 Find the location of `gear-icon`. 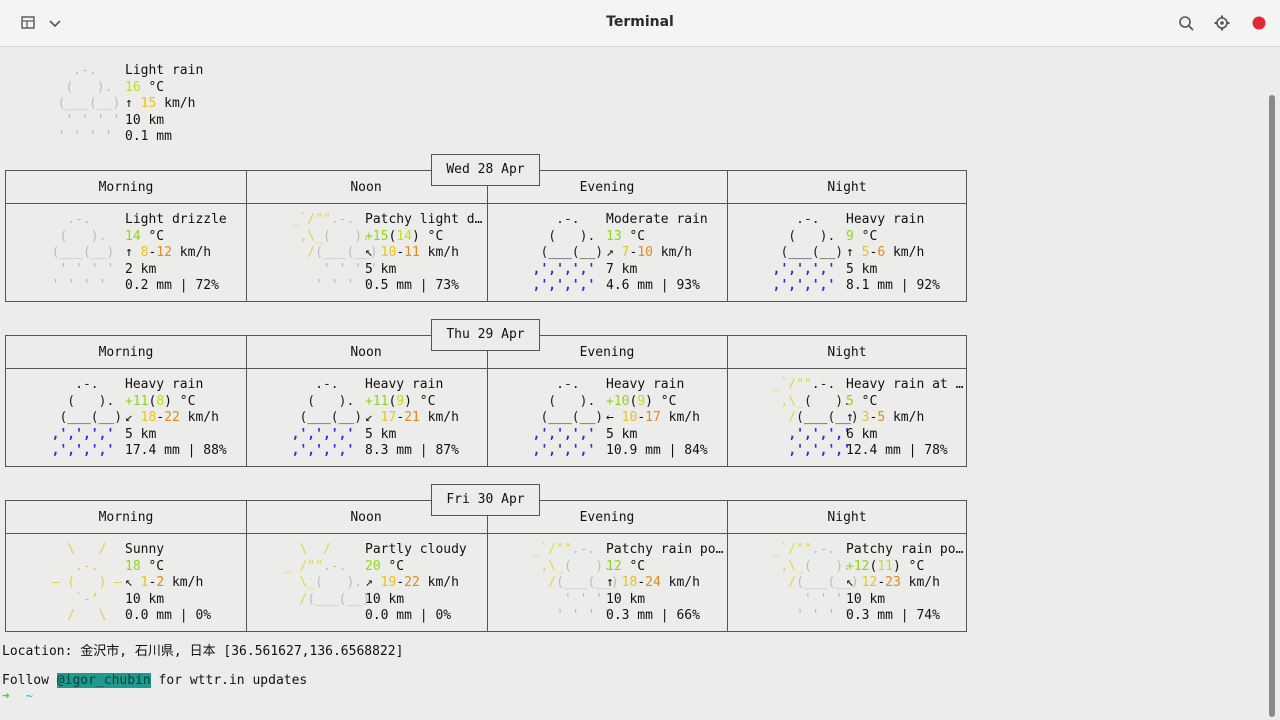

gear-icon is located at coordinates (1222, 23).